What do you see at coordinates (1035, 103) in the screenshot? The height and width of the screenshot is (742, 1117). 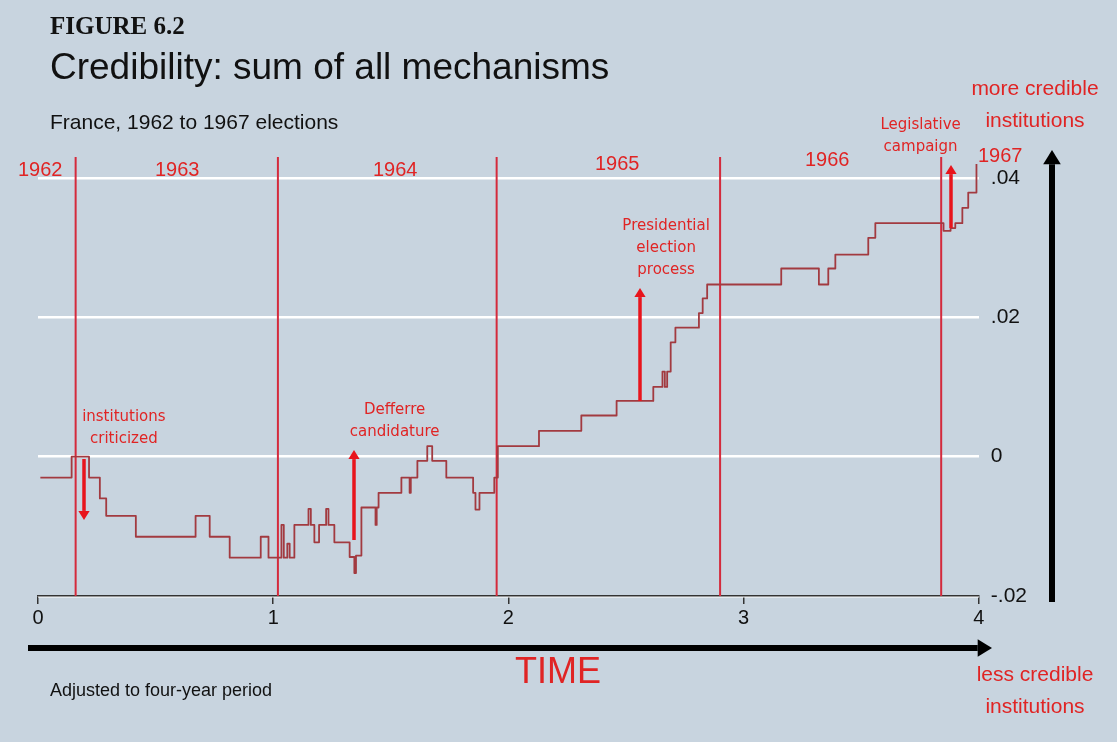 I see `text: more credible institutions` at bounding box center [1035, 103].